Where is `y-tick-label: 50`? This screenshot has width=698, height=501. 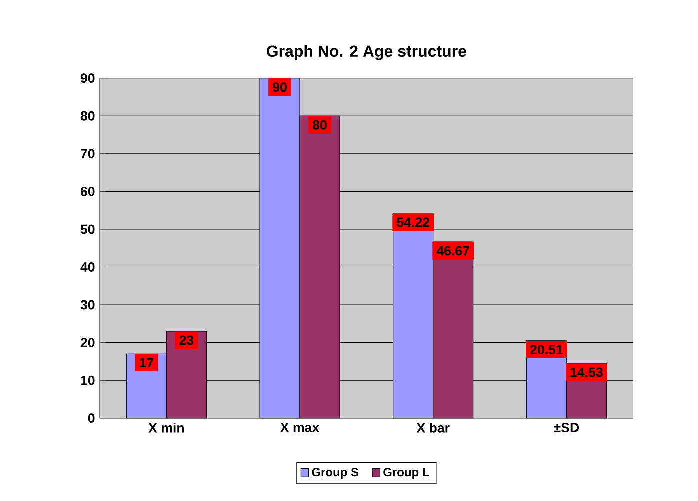
y-tick-label: 50 is located at coordinates (87, 229).